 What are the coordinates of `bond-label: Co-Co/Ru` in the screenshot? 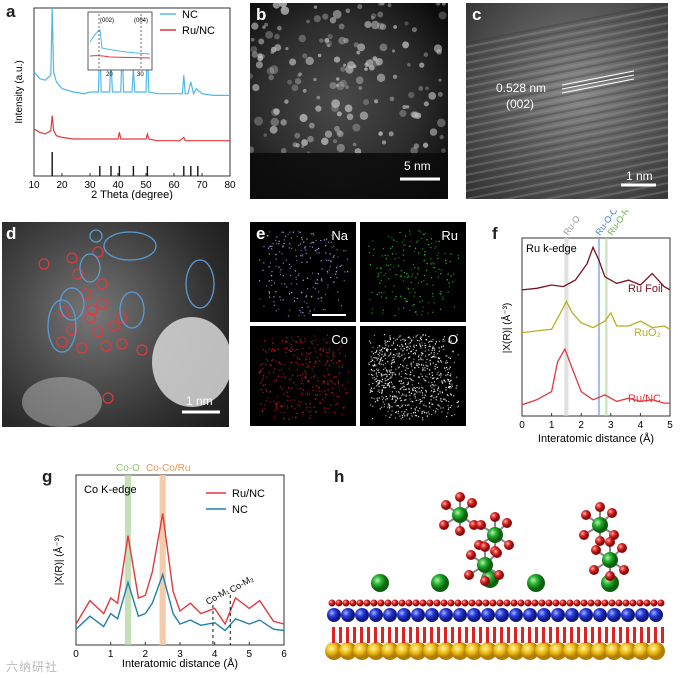 It's located at (168, 468).